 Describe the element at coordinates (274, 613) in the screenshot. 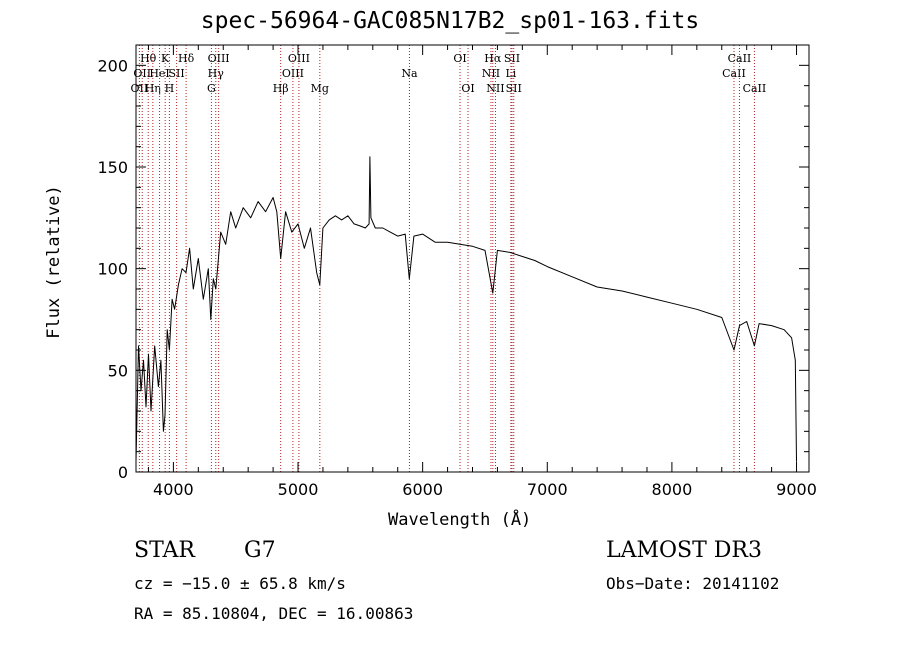

I see `radec-text: RA = 85.10804, DEC = 16.00863` at that location.